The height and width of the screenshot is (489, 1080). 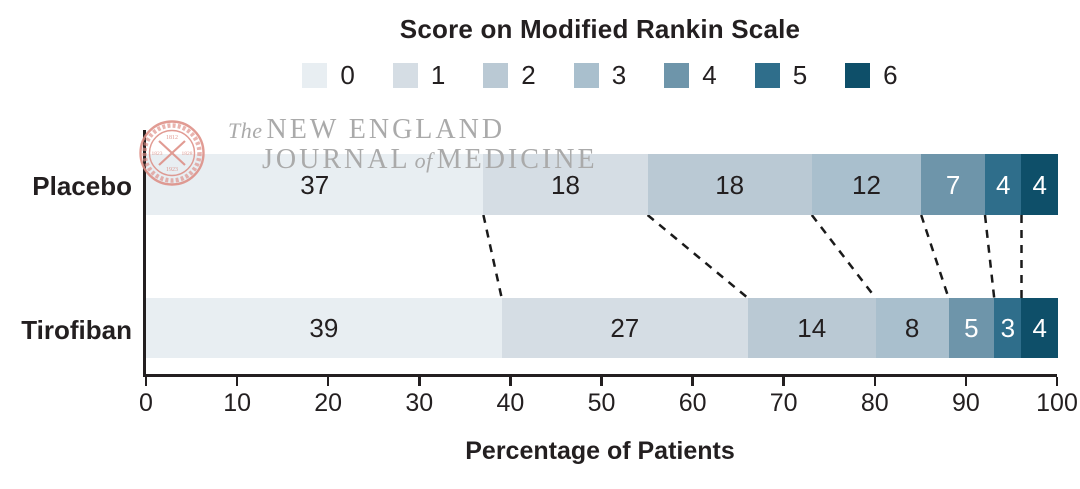 I want to click on bar-segment-score-4: 7, so click(x=953, y=184).